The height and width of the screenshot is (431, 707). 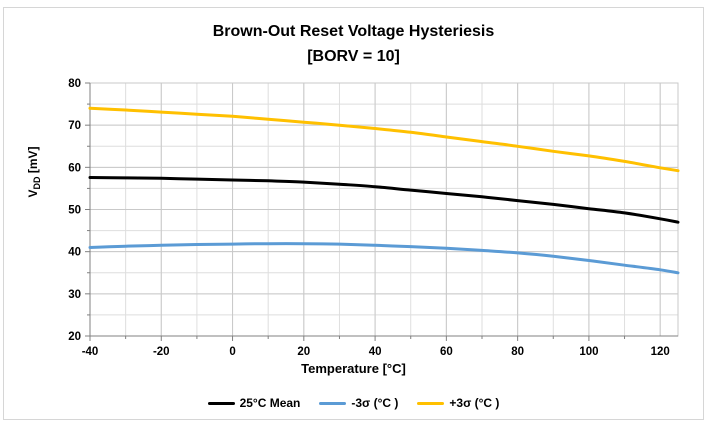 What do you see at coordinates (32, 193) in the screenshot?
I see `y-axis-title-main: V` at bounding box center [32, 193].